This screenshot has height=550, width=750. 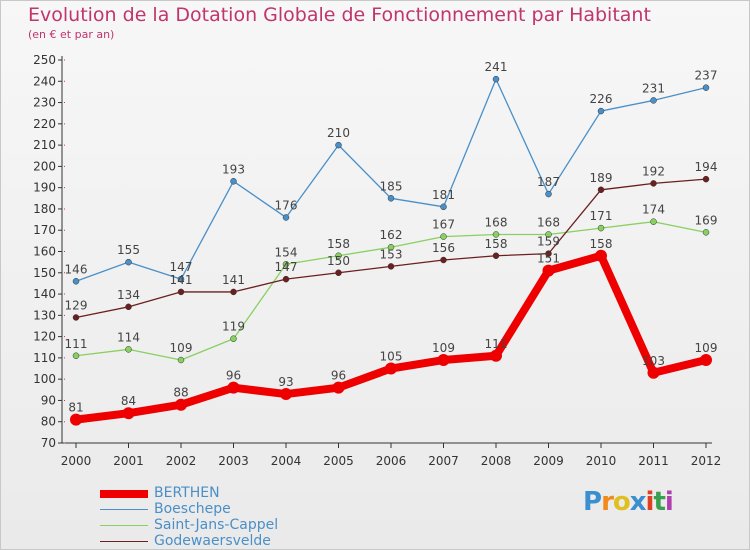 What do you see at coordinates (48, 400) in the screenshot?
I see `y-tick-label: 90` at bounding box center [48, 400].